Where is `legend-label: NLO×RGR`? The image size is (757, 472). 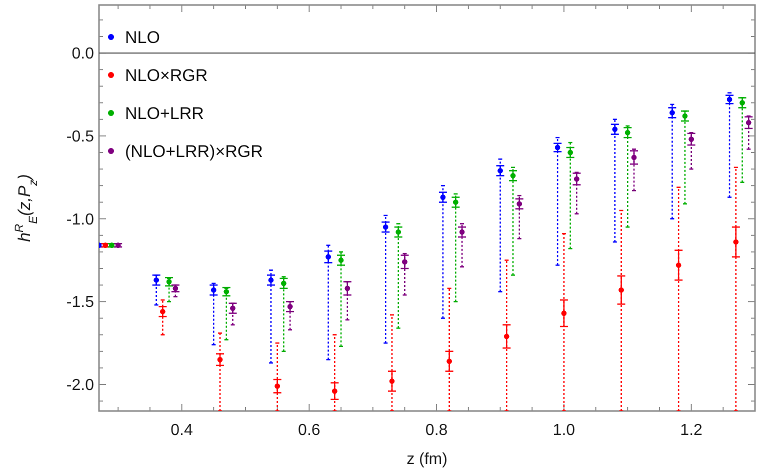
legend-label: NLO×RGR is located at coordinates (166, 75).